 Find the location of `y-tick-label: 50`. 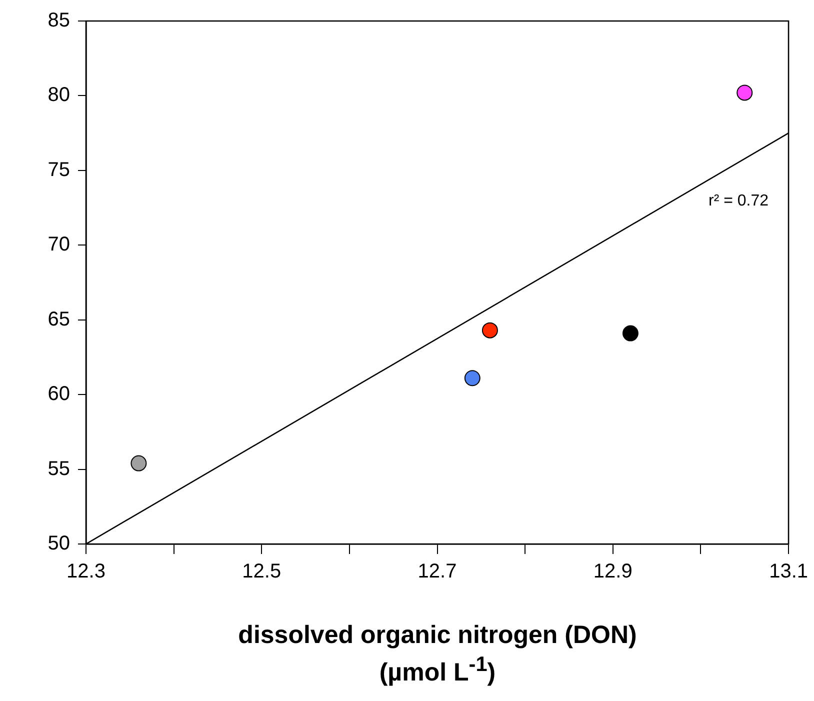

y-tick-label: 50 is located at coordinates (59, 543).